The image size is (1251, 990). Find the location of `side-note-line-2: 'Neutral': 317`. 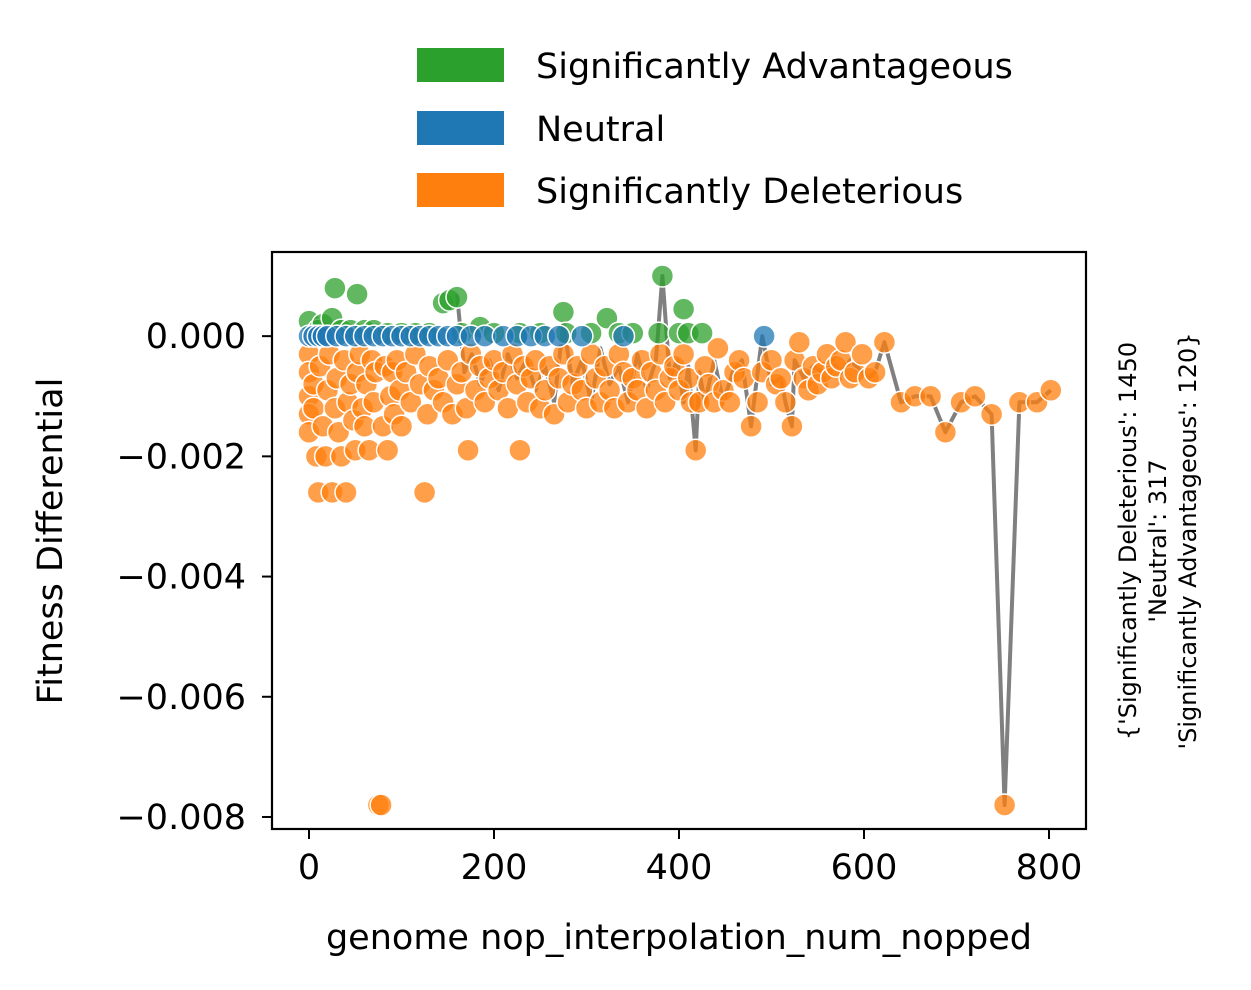

side-note-line-2: 'Neutral': 317 is located at coordinates (1158, 540).